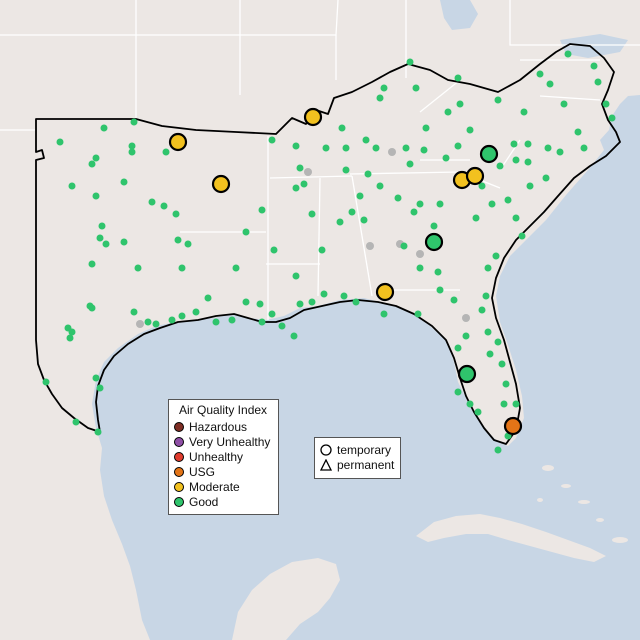  Describe the element at coordinates (218, 427) in the screenshot. I see `aqi-legend-label: Hazardous` at that location.